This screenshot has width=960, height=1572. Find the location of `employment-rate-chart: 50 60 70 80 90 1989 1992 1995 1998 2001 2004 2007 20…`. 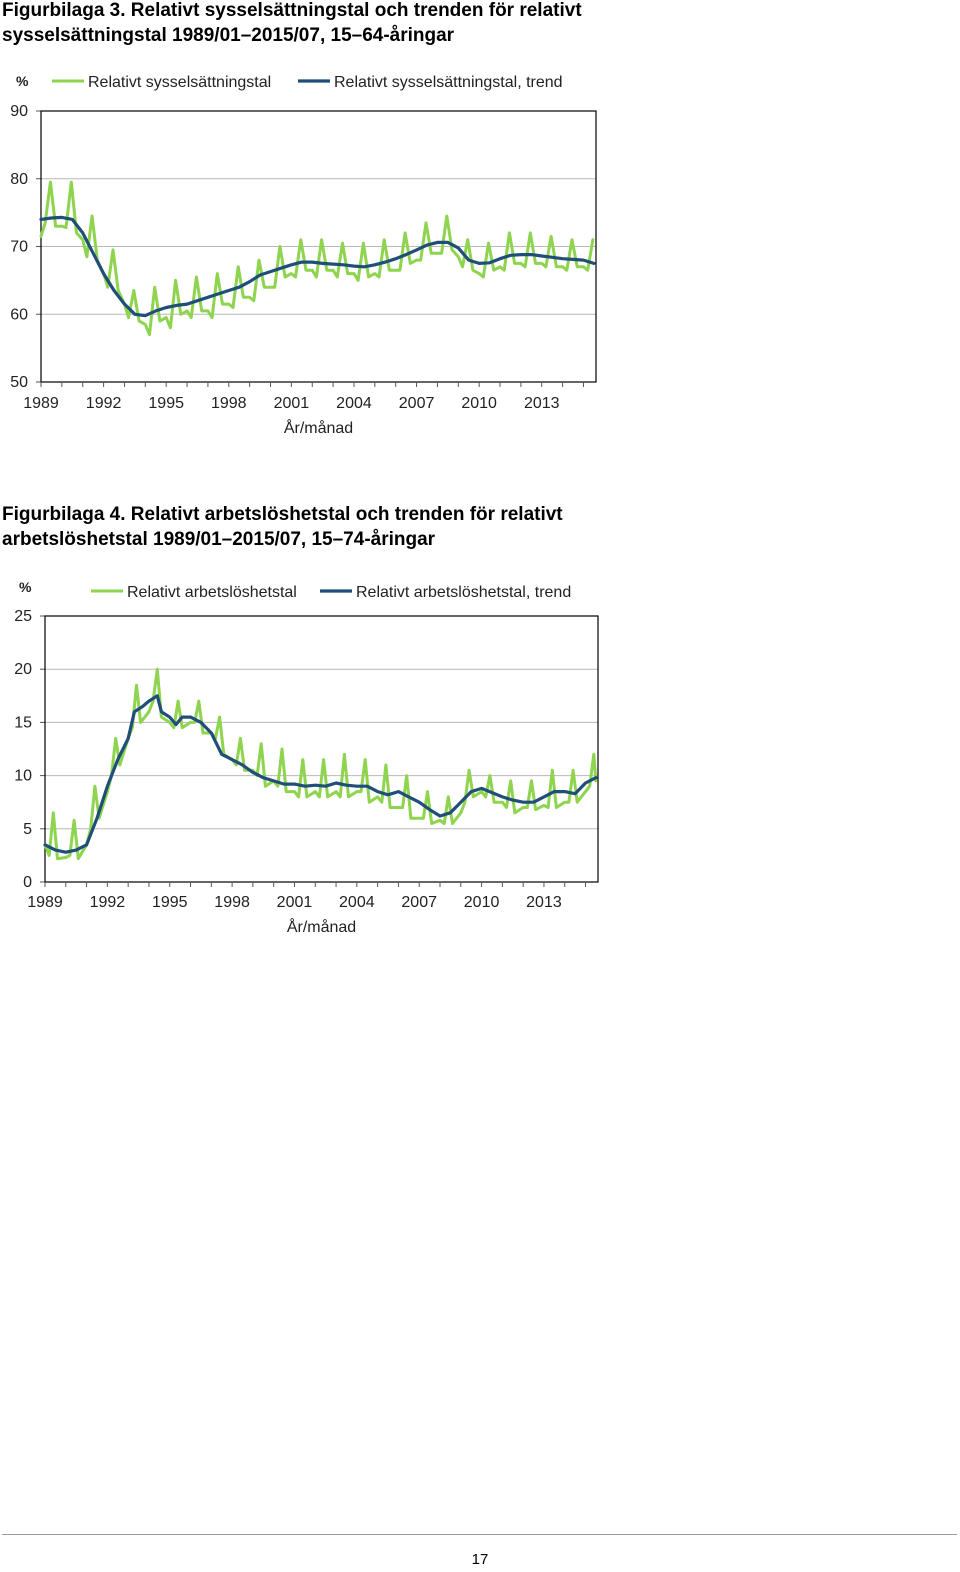

employment-rate-chart: 50 60 70 80 90 1989 1992 1995 1998 2001 2004 2007 20… is located at coordinates (303, 255).